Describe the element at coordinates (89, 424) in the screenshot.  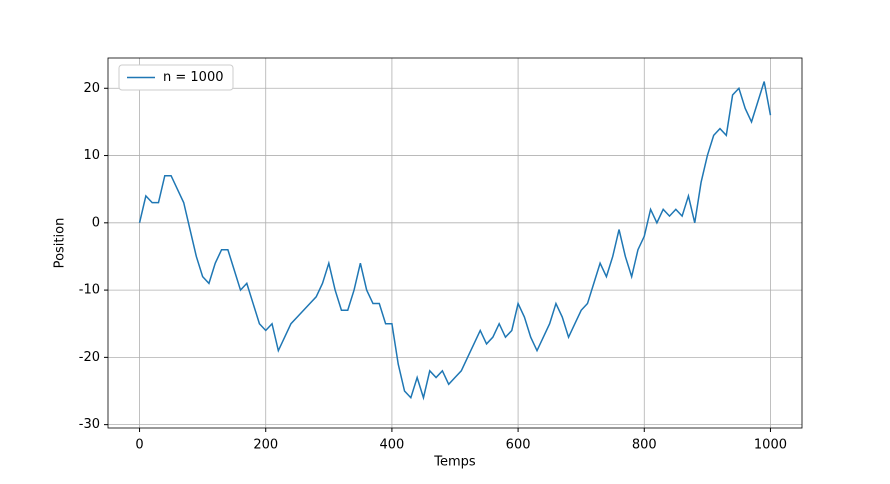
I see `y-tick-label: -30` at that location.